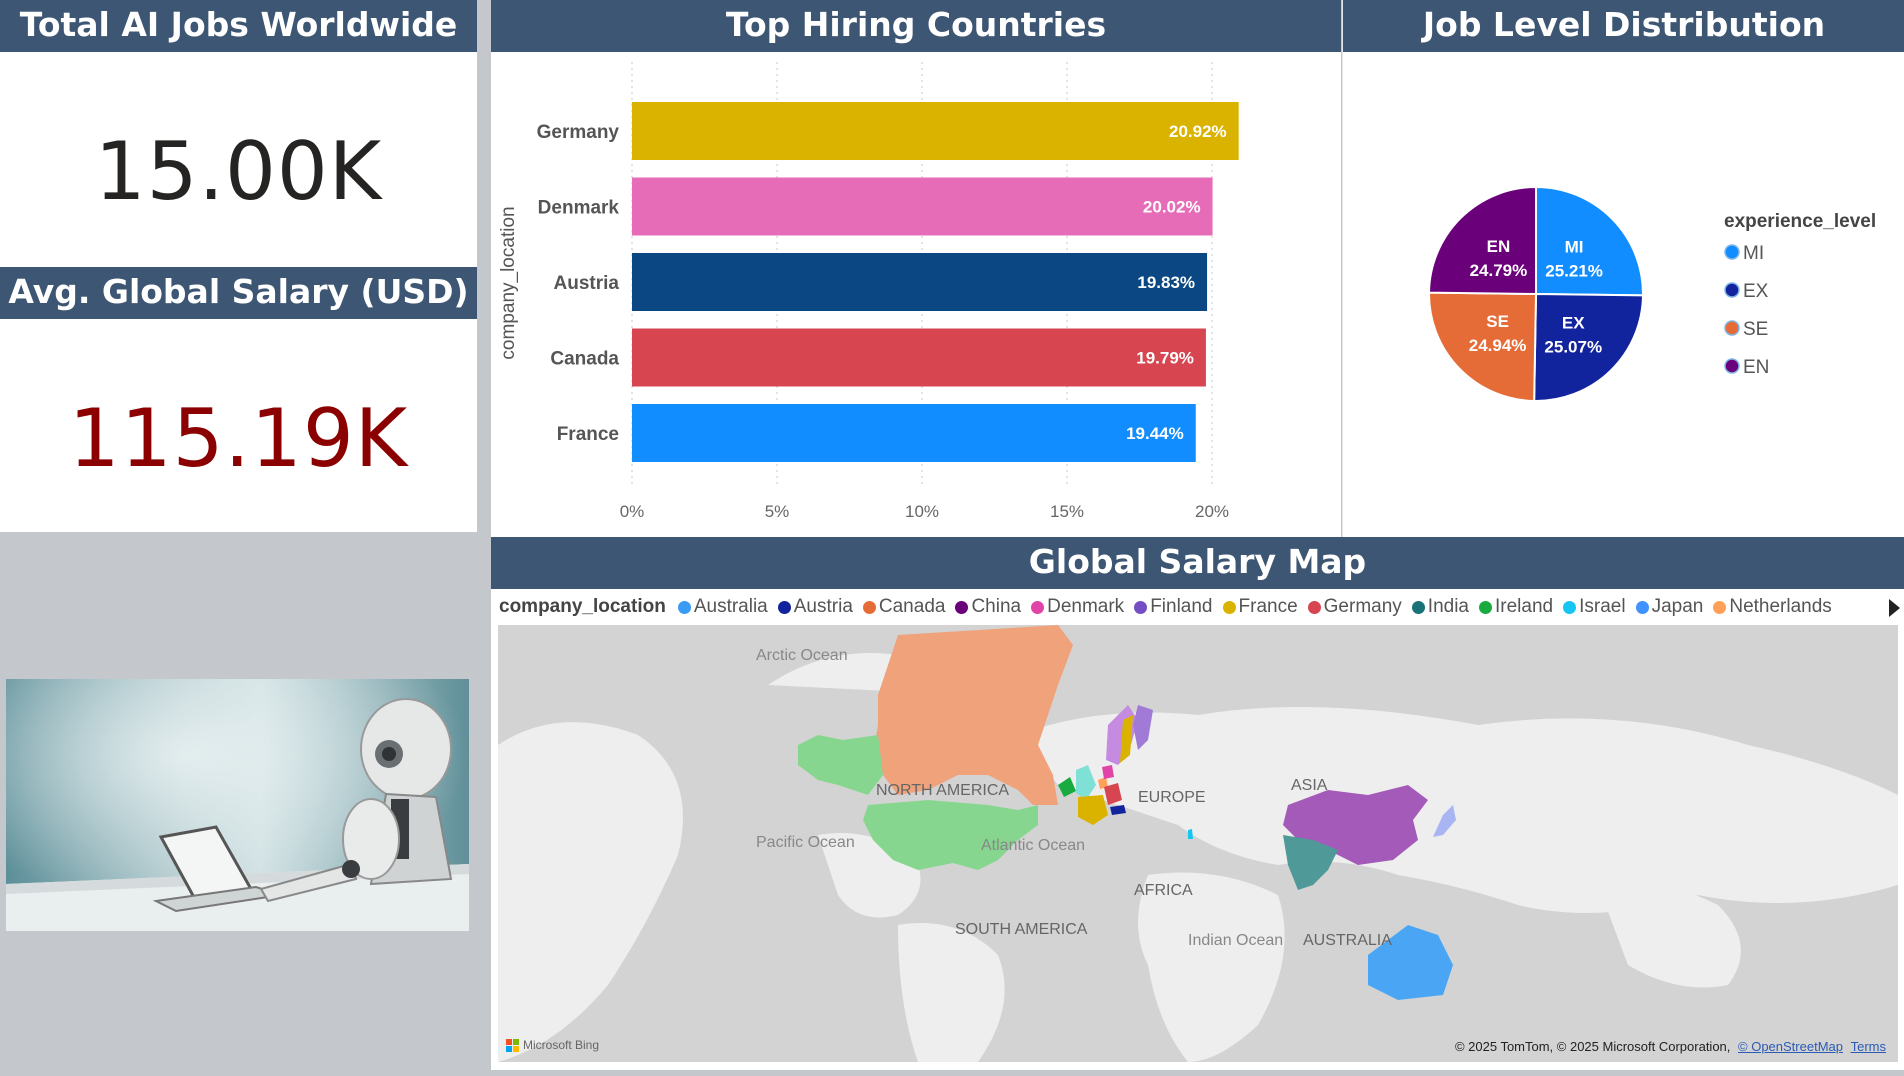 Image resolution: width=1904 pixels, height=1076 pixels. Describe the element at coordinates (1309, 785) in the screenshot. I see `label-asia: ASIA` at that location.